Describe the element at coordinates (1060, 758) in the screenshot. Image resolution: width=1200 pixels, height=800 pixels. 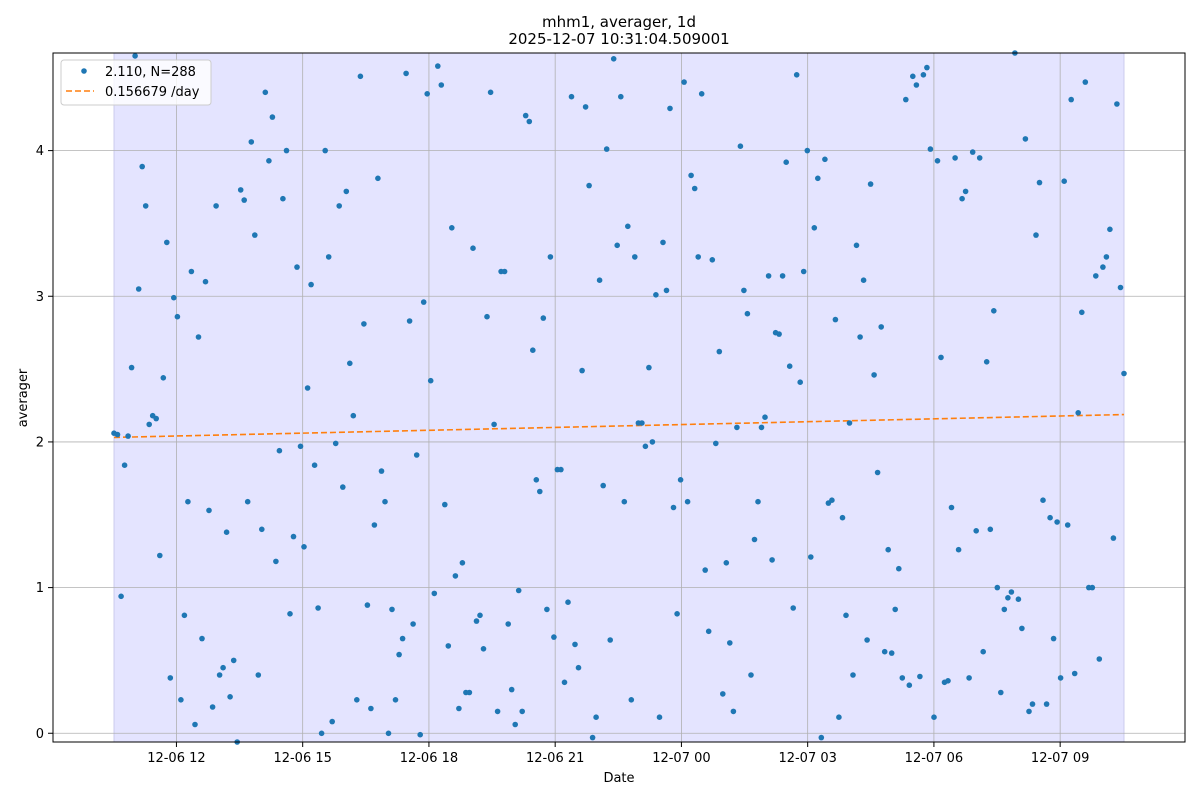
I see `x-tick-label: 12-07 09` at that location.